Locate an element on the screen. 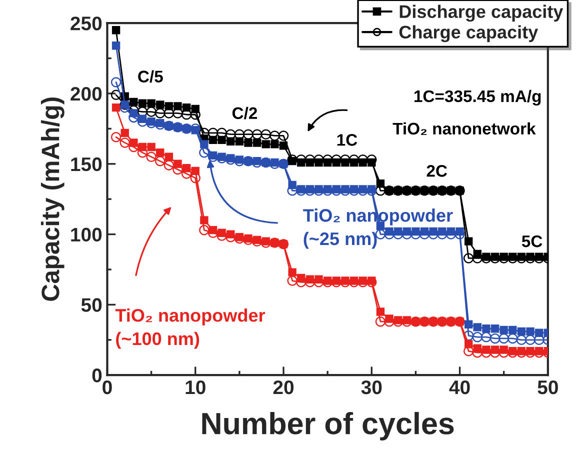 The image size is (586, 453). annotation: 1C=335.45 mA/g is located at coordinates (477, 98).